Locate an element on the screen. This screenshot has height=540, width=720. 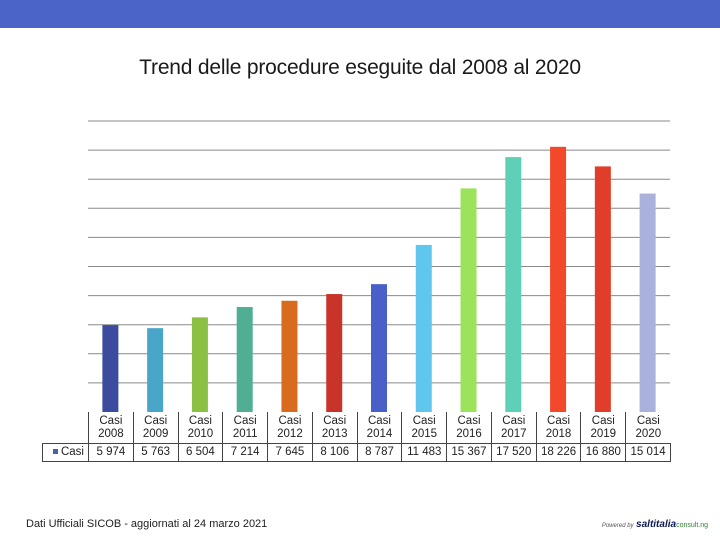
header-bar is located at coordinates (360, 14).